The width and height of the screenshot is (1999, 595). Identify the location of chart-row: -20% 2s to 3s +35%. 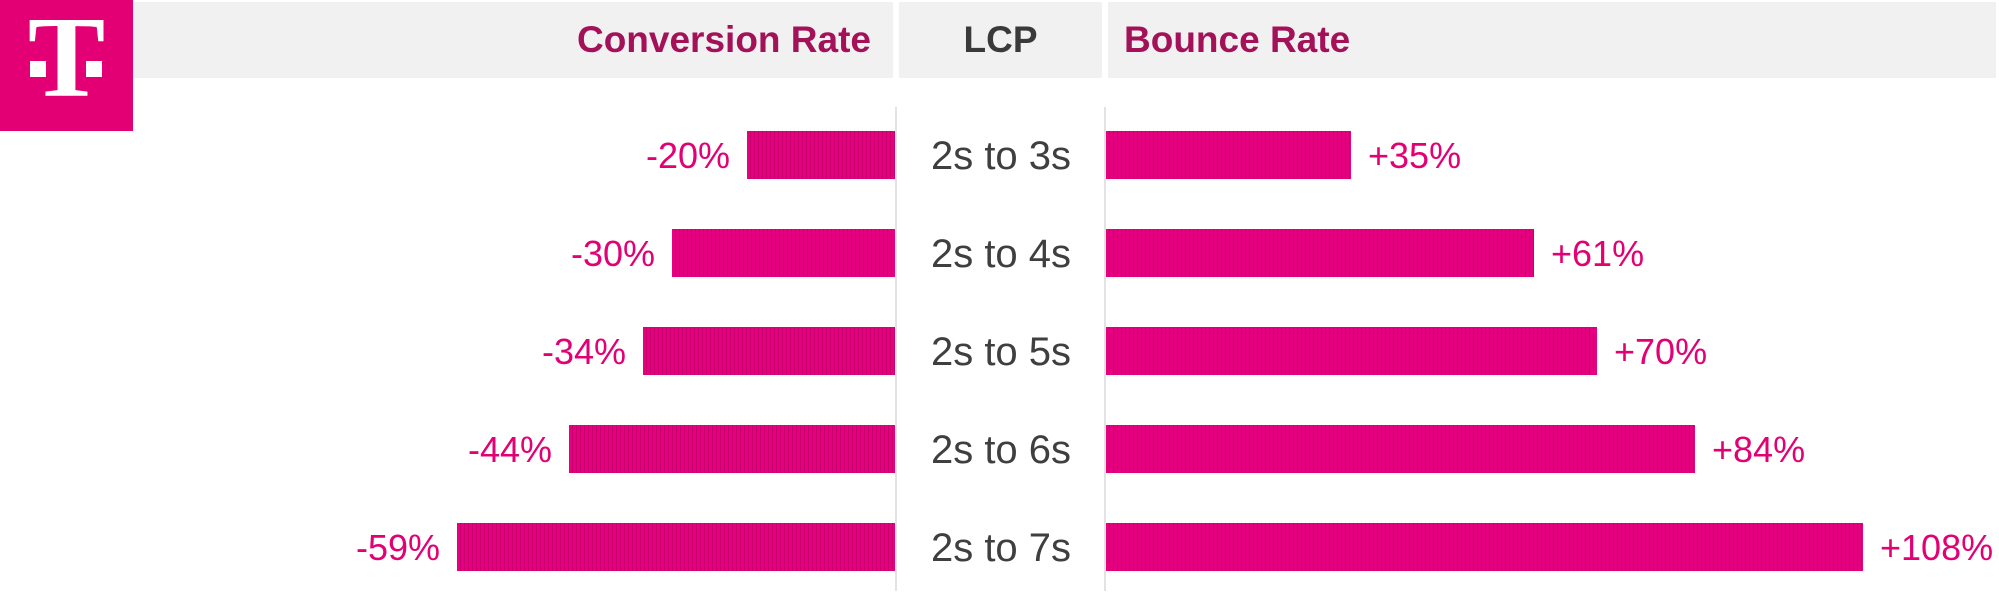
(999, 155).